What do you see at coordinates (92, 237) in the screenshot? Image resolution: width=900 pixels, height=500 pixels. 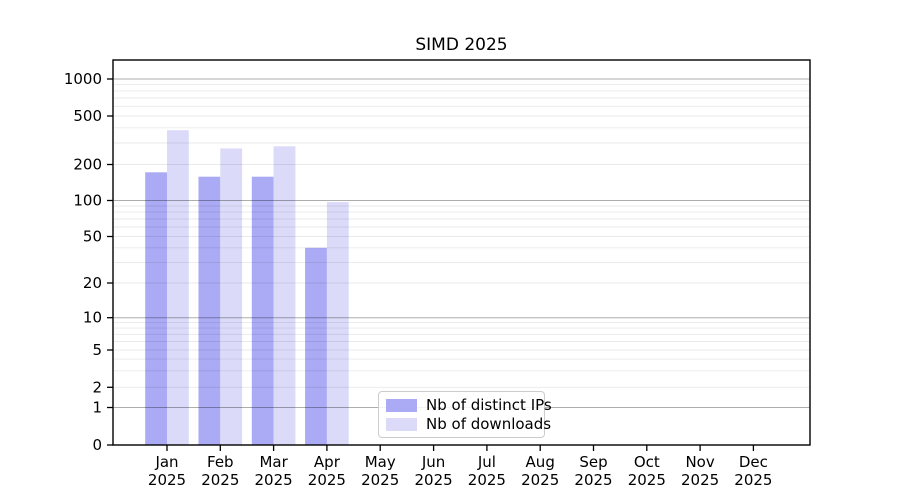 I see `y-tick-label: 50` at bounding box center [92, 237].